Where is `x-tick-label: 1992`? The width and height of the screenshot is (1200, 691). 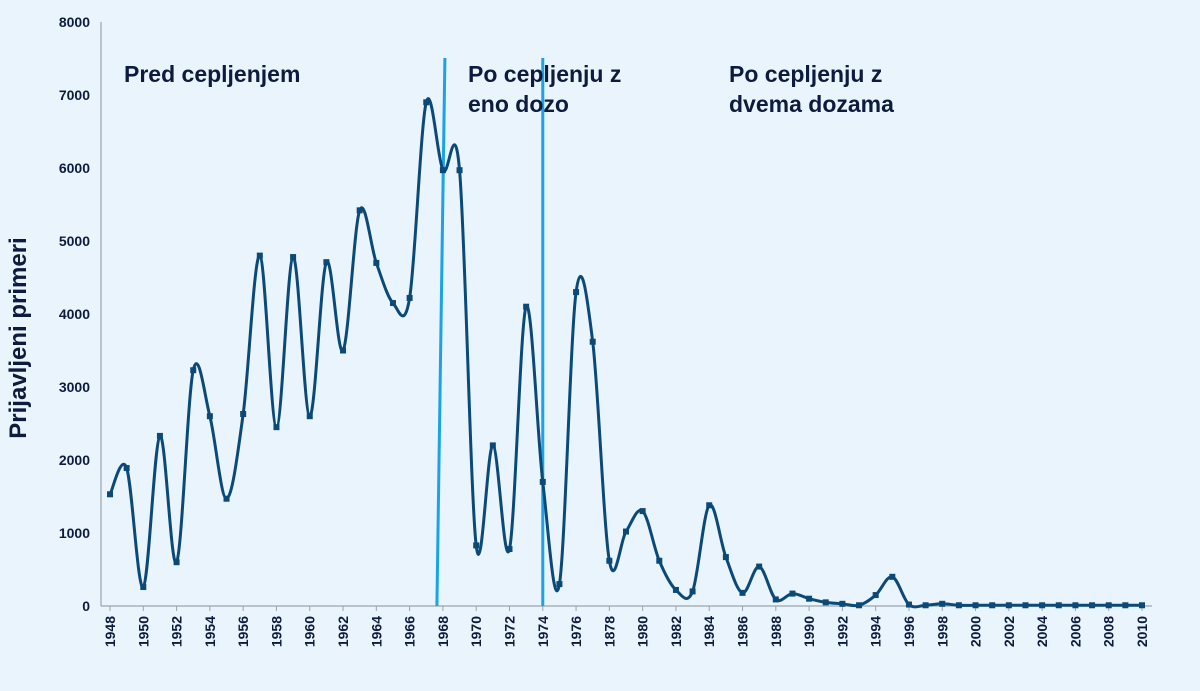 x-tick-label: 1992 is located at coordinates (842, 631).